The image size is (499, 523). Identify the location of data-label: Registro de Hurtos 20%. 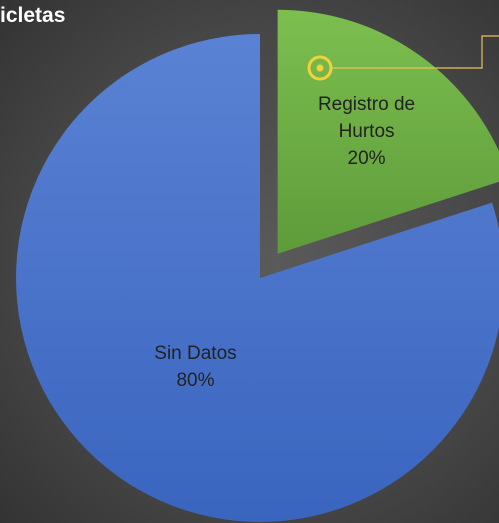
(367, 131).